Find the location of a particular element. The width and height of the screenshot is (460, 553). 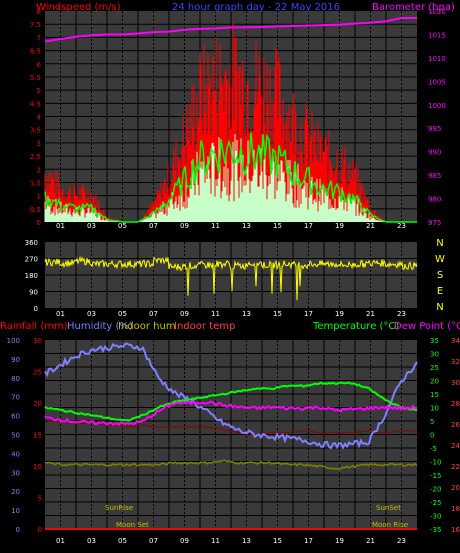

temperature-tick-label: -10 is located at coordinates (435, 463).